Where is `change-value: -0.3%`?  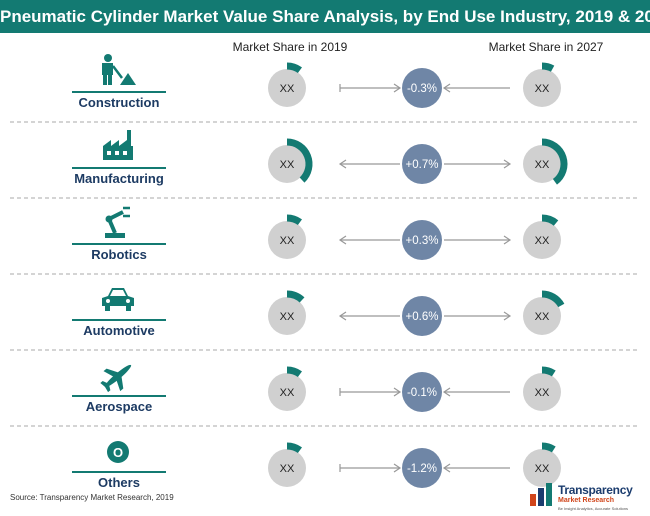 change-value: -0.3% is located at coordinates (422, 89).